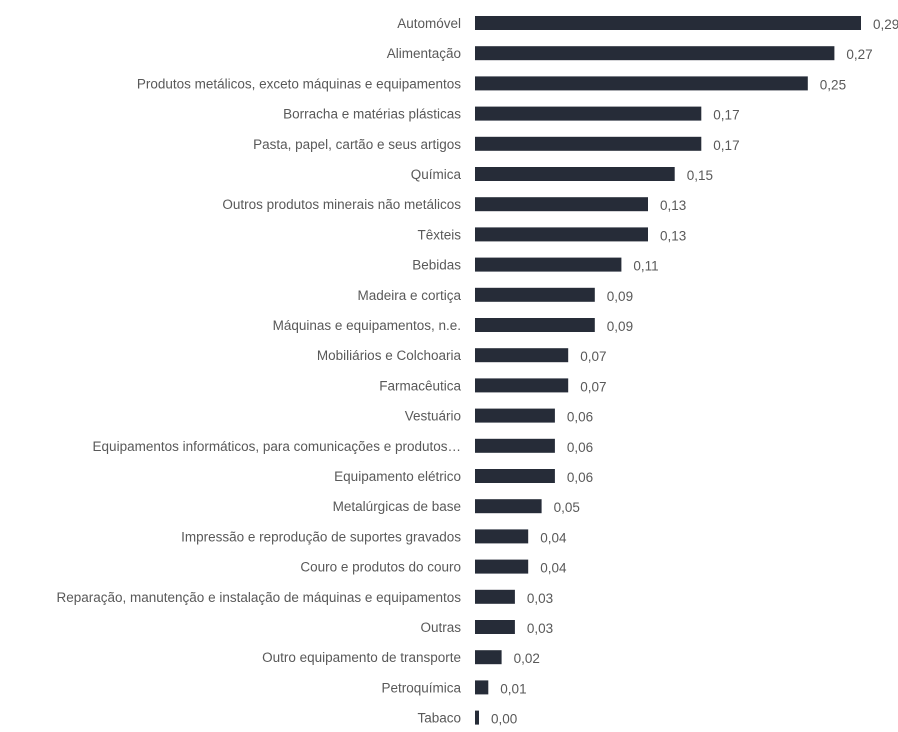 The image size is (898, 732). What do you see at coordinates (421, 687) in the screenshot?
I see `category-label: Petroquímica` at bounding box center [421, 687].